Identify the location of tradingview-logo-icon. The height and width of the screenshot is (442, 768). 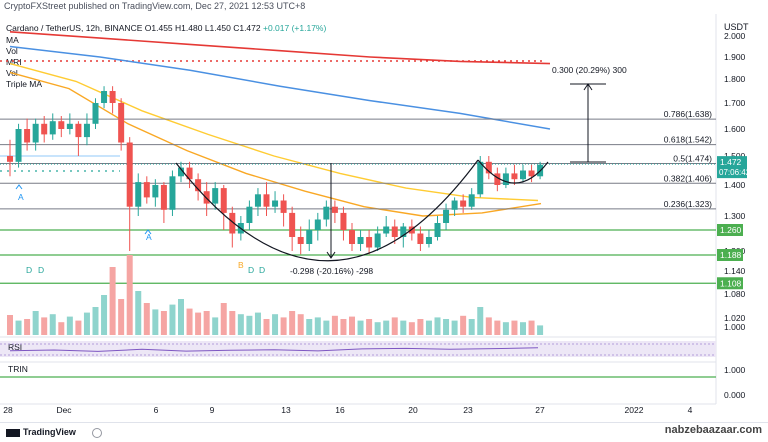
(13, 432).